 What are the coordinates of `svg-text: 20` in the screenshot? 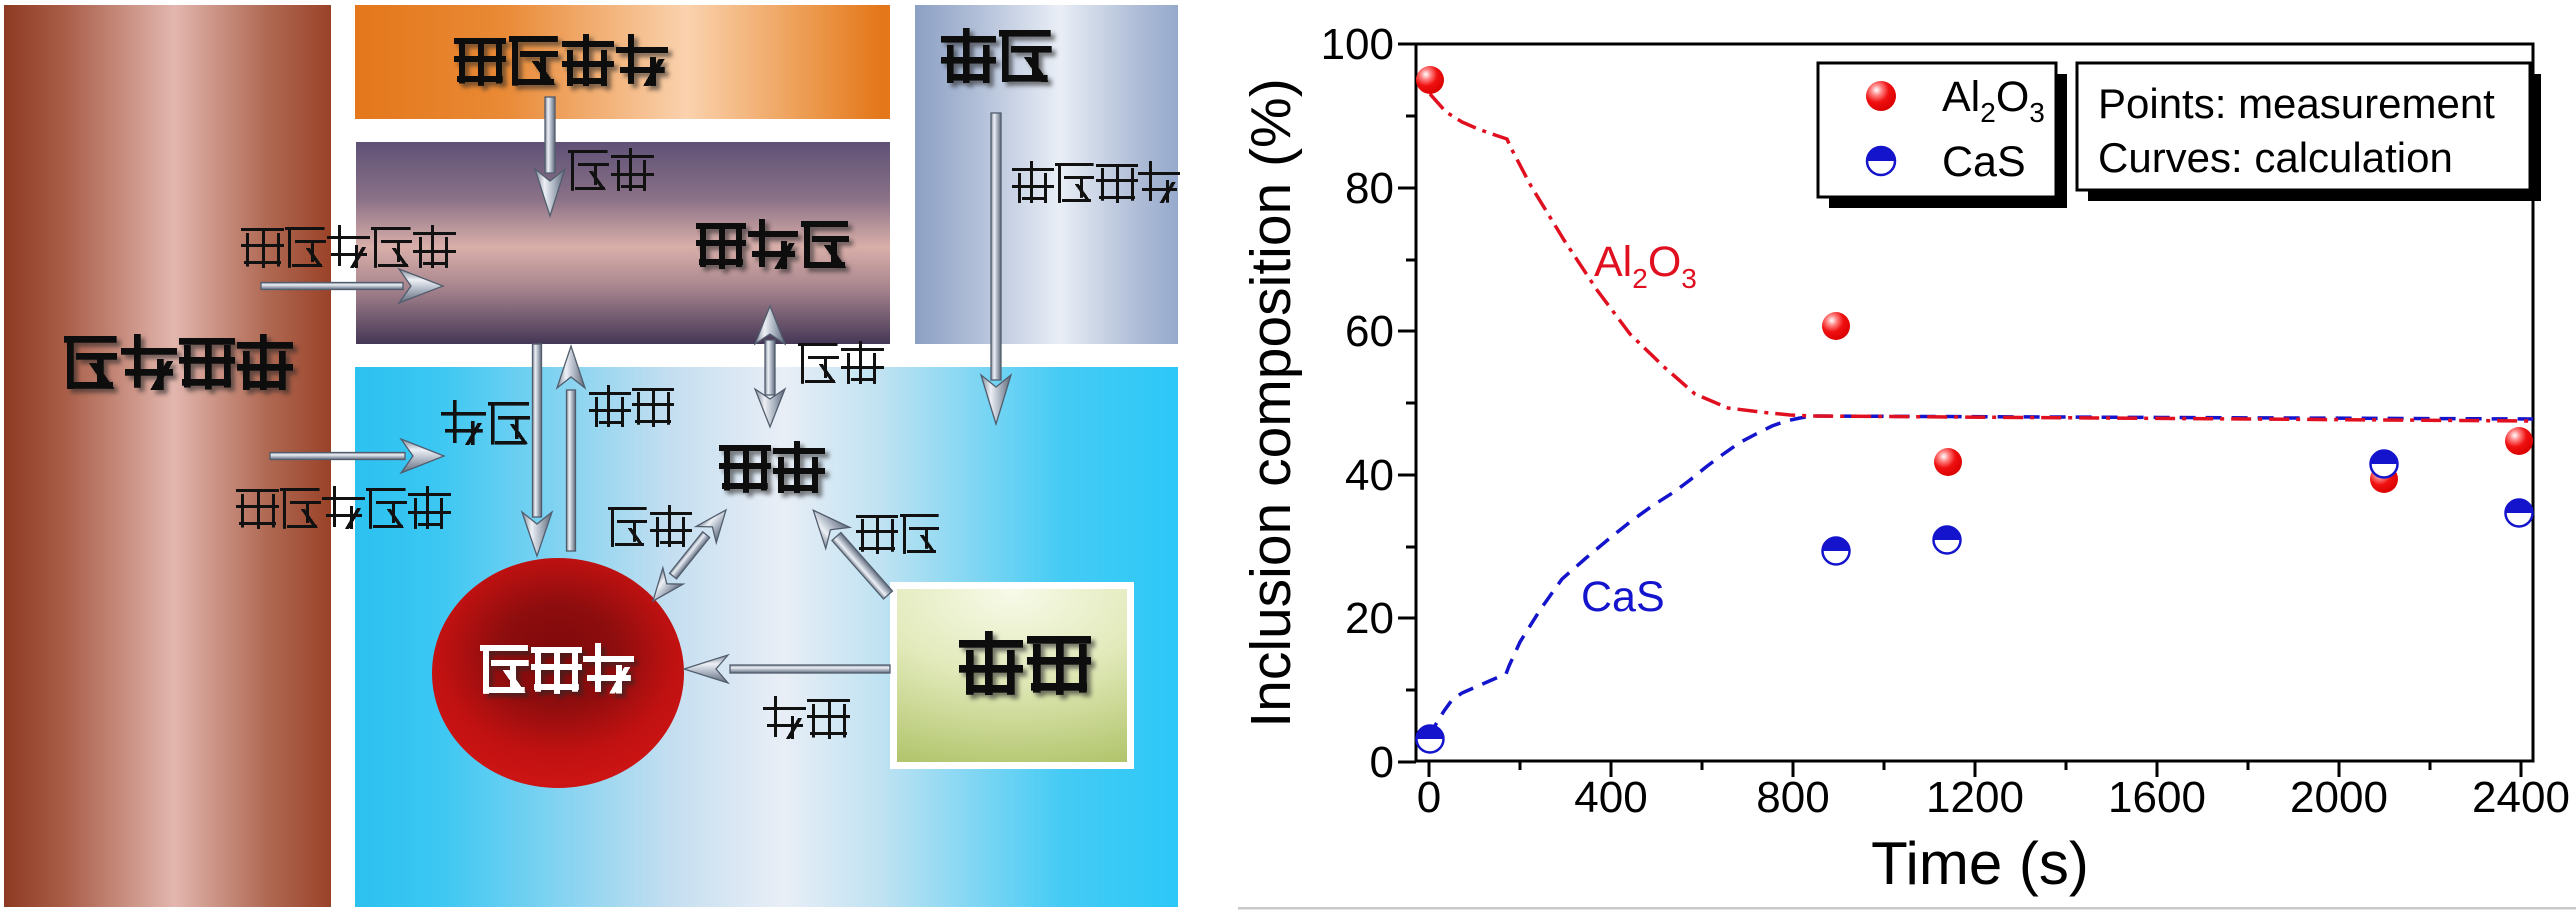 It's located at (1369, 618).